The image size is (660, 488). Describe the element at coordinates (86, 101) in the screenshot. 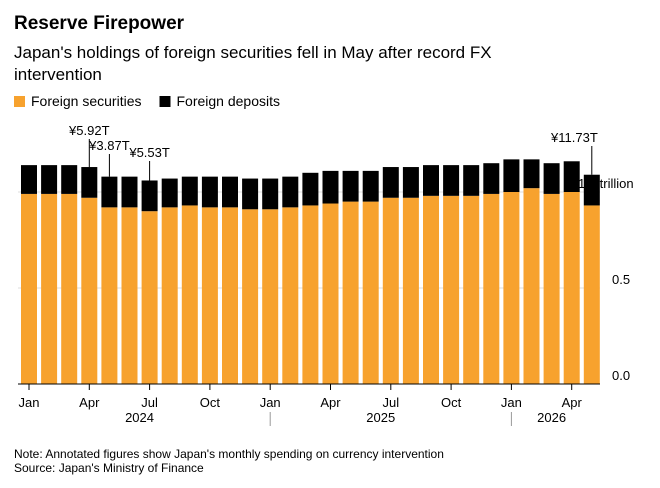

I see `legend-label: Foreign securities` at that location.